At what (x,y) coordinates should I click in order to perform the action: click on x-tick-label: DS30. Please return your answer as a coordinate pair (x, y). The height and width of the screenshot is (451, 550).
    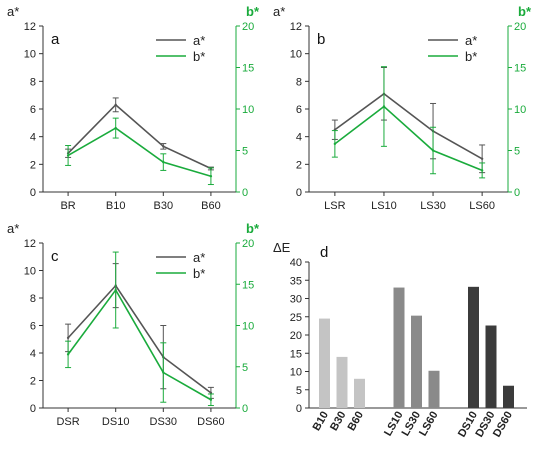
    Looking at the image, I should click on (164, 422).